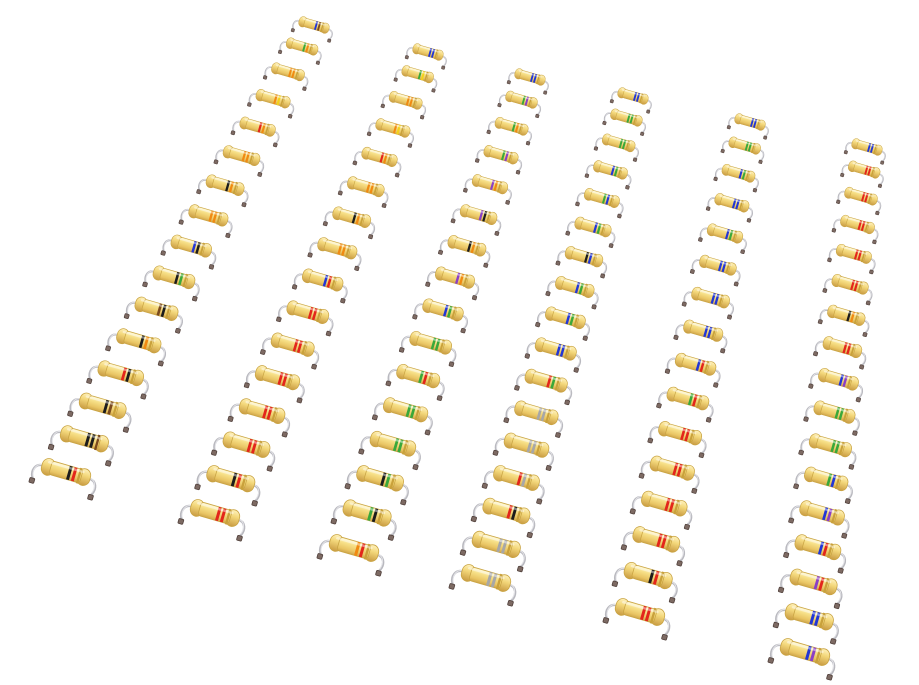 This screenshot has height=685, width=919. Describe the element at coordinates (514, 513) in the screenshot. I see `color-band-black` at that location.